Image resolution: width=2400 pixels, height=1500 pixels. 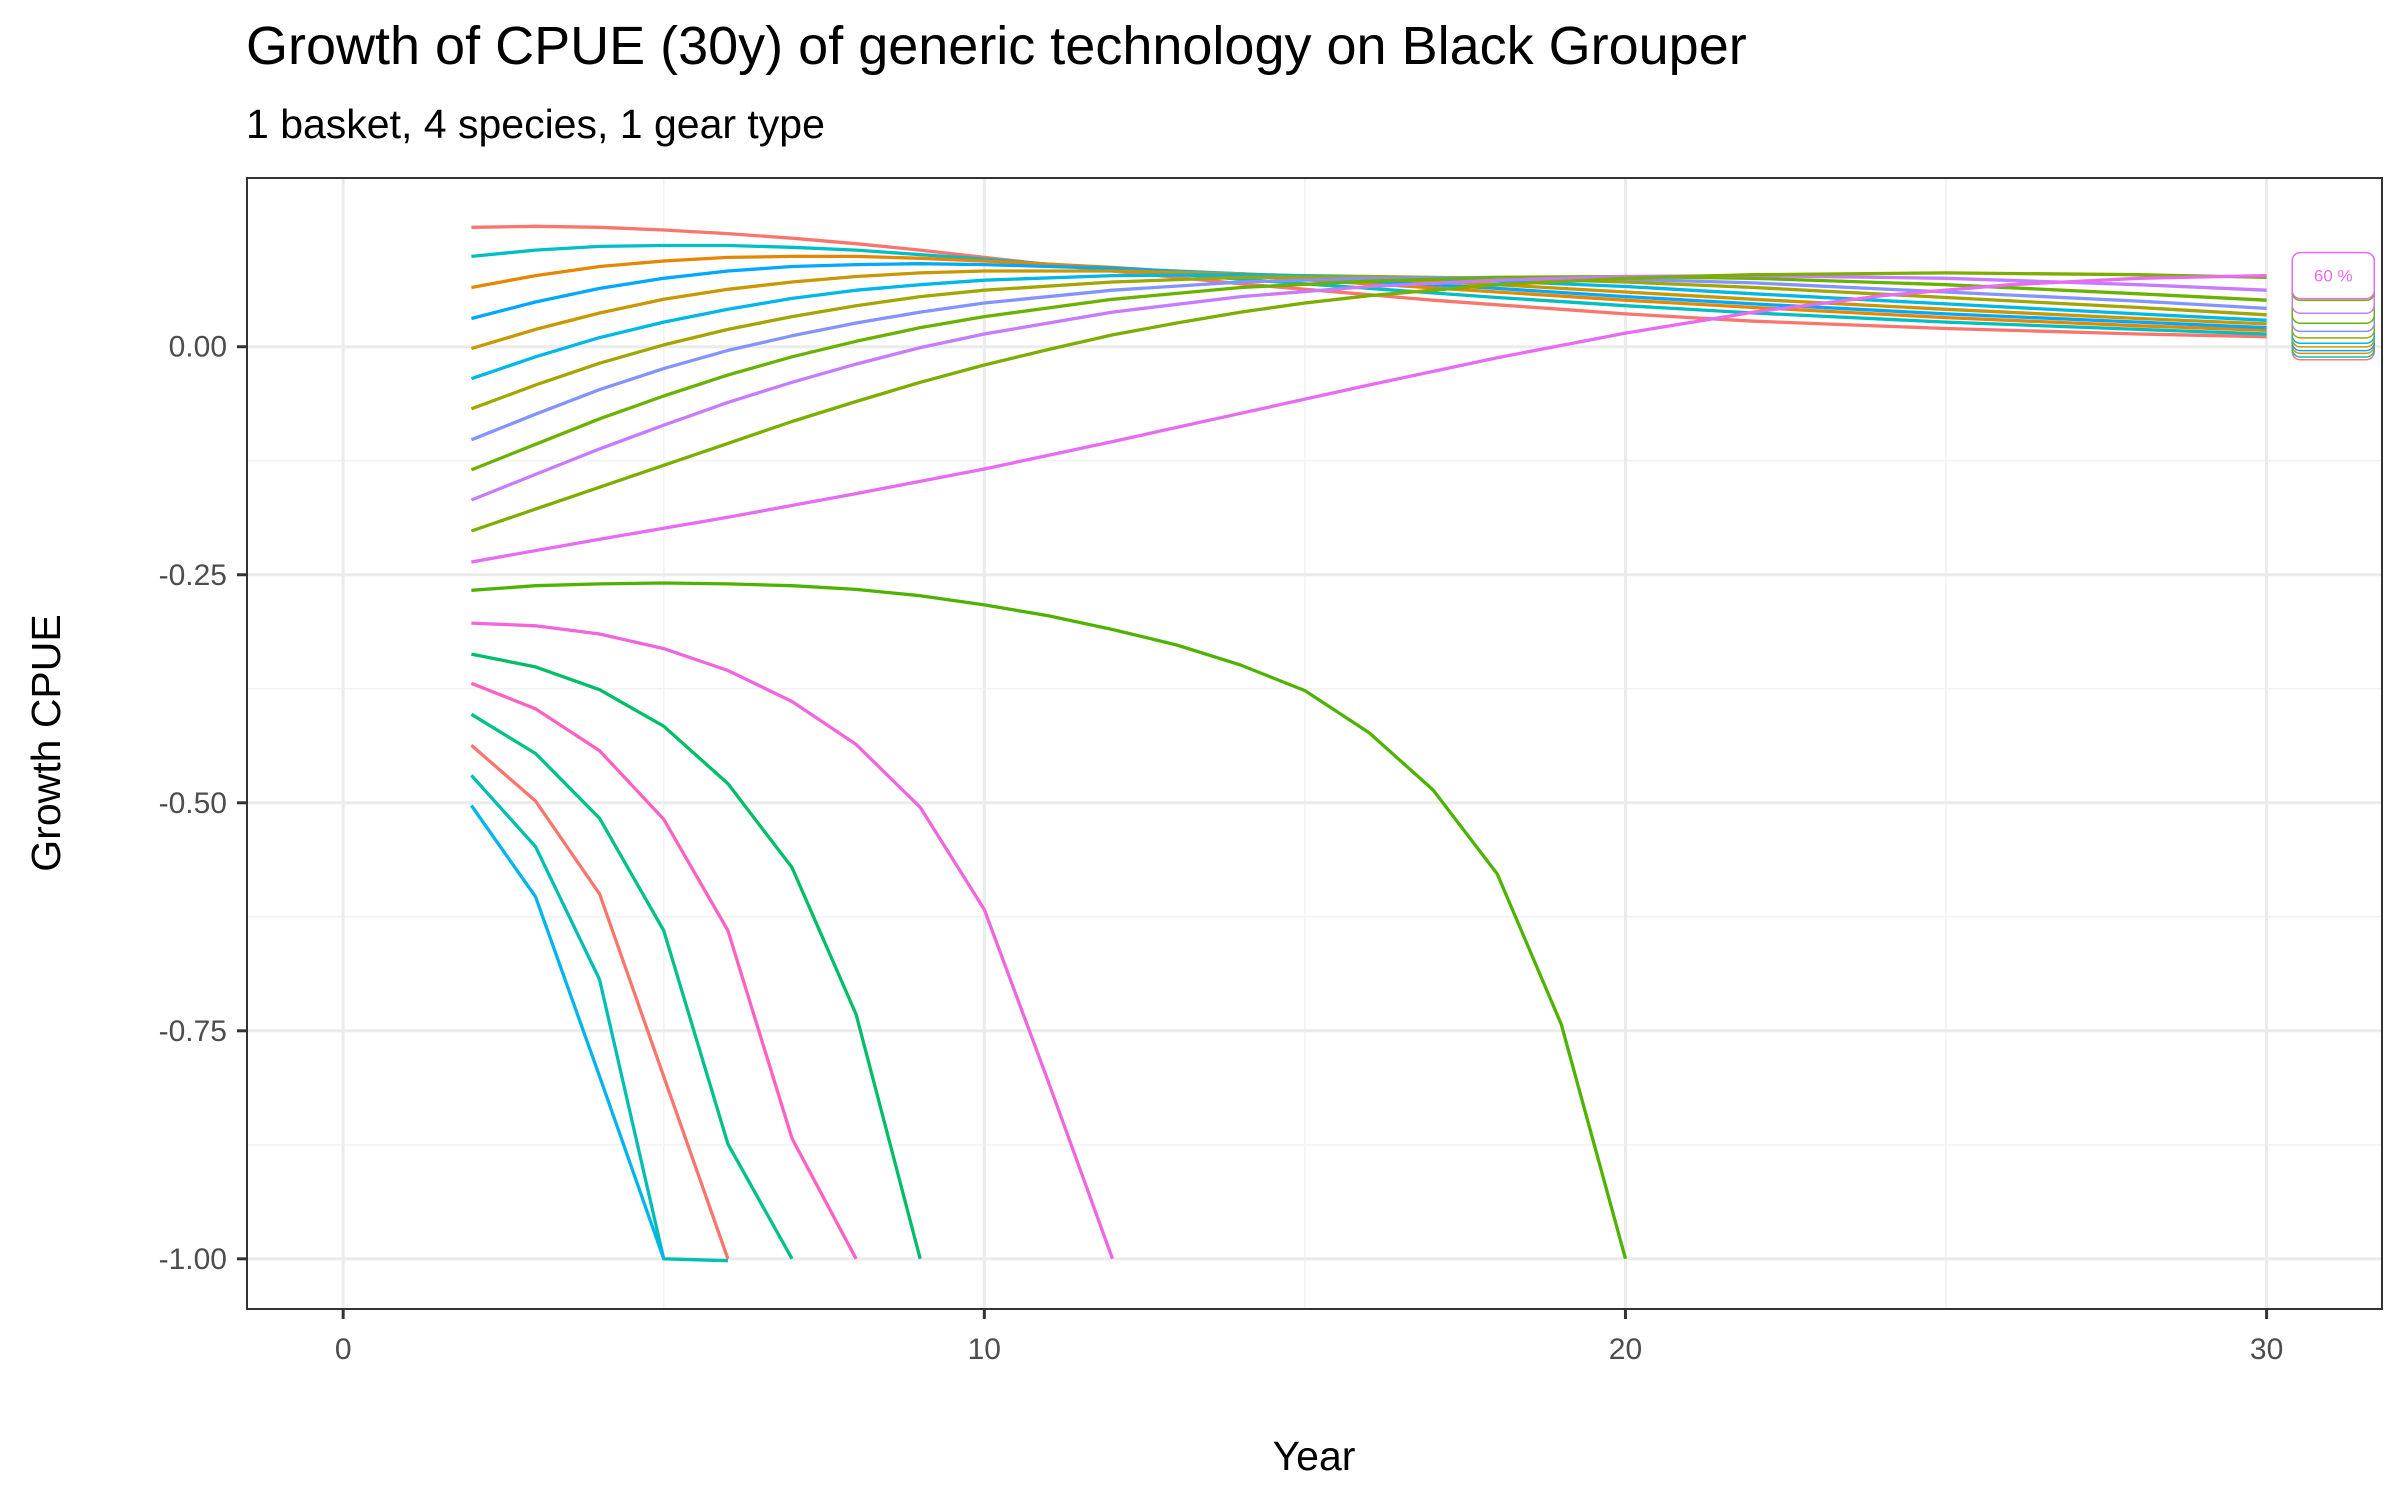 What do you see at coordinates (1625, 1349) in the screenshot?
I see `x-tick-label: 20` at bounding box center [1625, 1349].